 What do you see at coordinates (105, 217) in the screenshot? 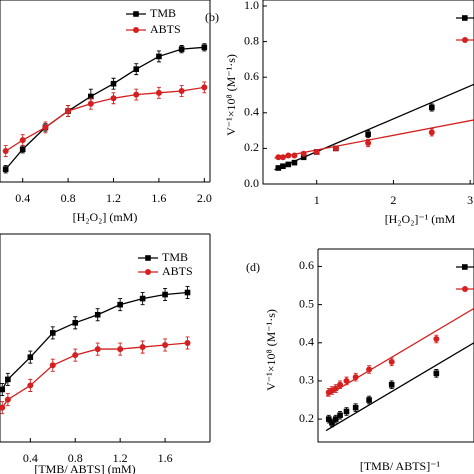
I see `x-axis-label: [H₂O₂] (mM)` at bounding box center [105, 217].